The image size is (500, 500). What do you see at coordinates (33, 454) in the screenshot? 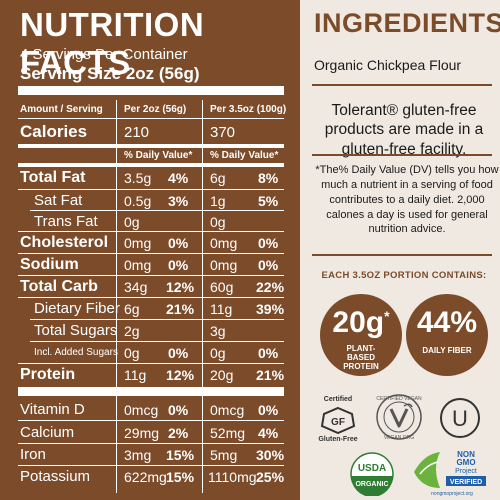
I see `iron-label: Iron` at bounding box center [33, 454].